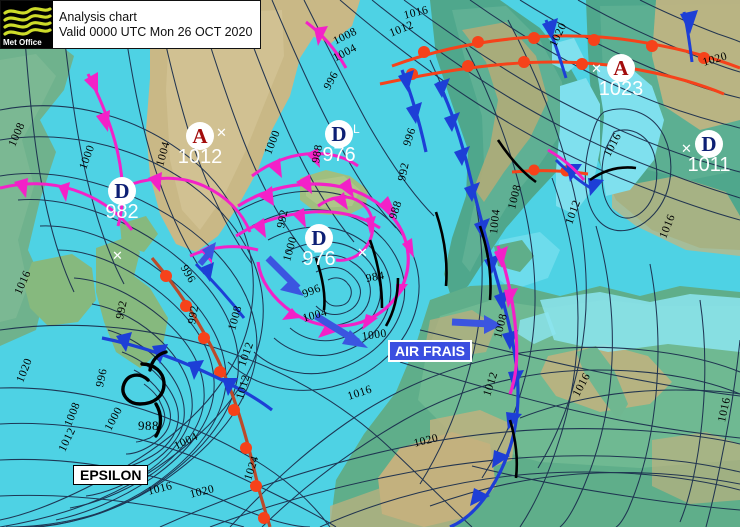 The width and height of the screenshot is (740, 527). Describe the element at coordinates (22, 42) in the screenshot. I see `met-office-logo-text: Met Office` at that location.